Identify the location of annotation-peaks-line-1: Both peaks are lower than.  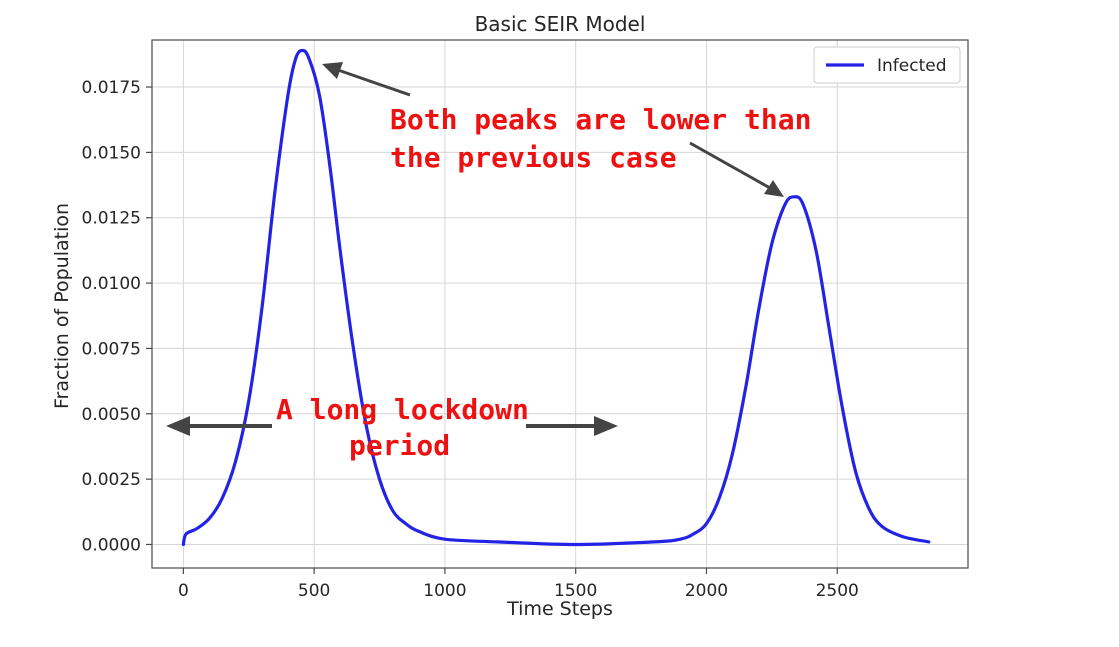
(600, 119).